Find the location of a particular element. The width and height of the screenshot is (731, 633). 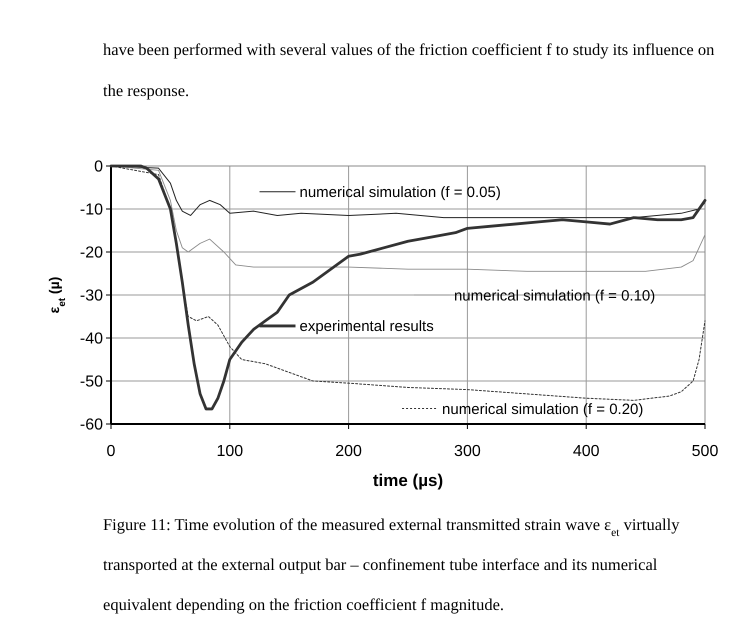

x-tick-label: 500 is located at coordinates (705, 451).